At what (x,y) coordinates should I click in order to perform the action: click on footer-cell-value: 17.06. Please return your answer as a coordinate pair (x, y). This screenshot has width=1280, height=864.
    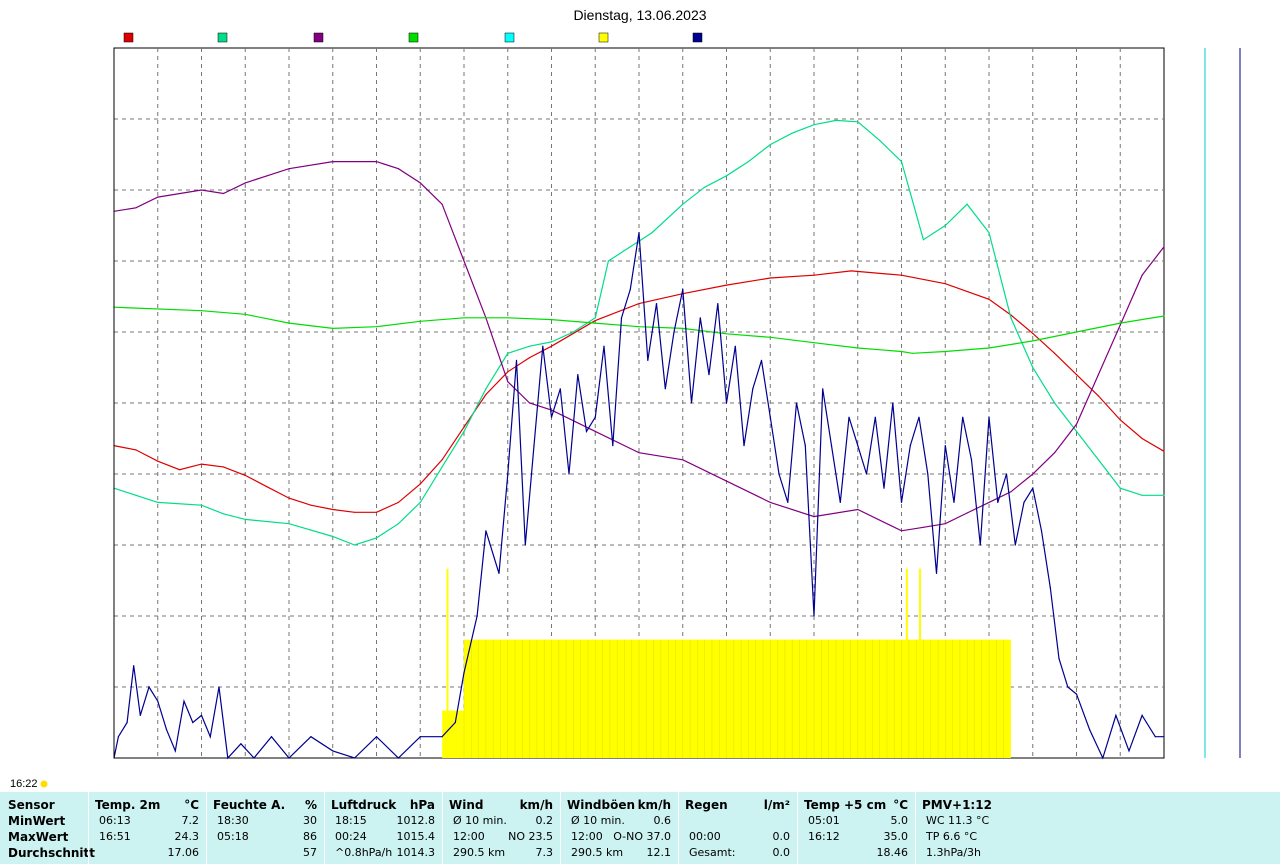
    Looking at the image, I should click on (183, 852).